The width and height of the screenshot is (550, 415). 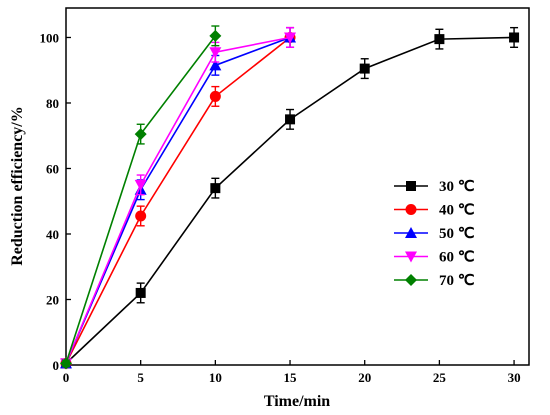 I want to click on x-tick-label: 25, so click(x=440, y=377).